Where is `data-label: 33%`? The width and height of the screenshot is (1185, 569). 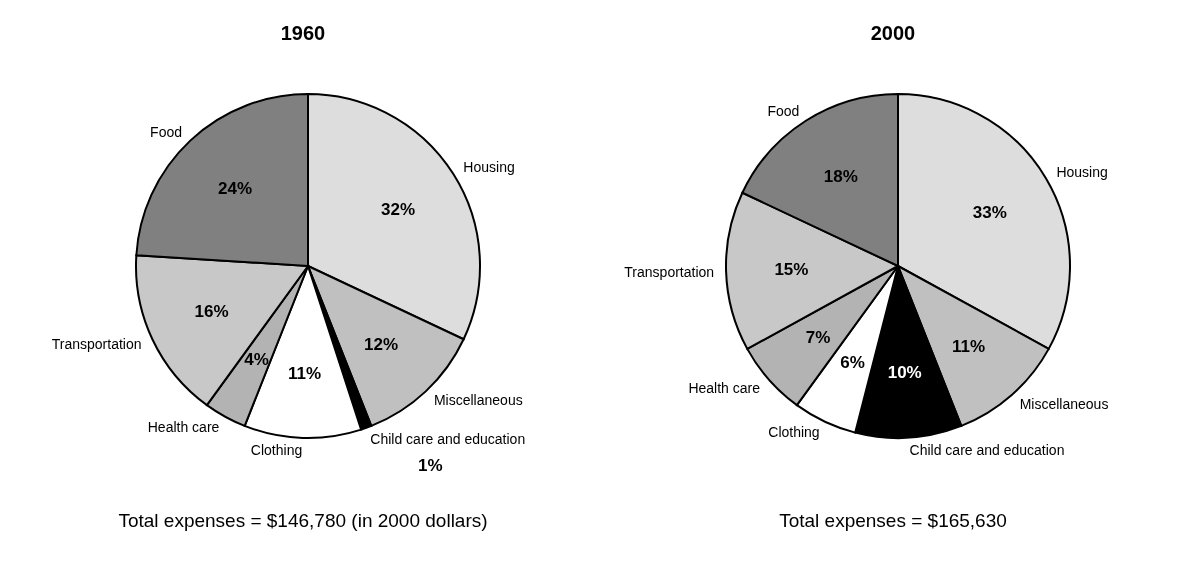
data-label: 33% is located at coordinates (989, 212).